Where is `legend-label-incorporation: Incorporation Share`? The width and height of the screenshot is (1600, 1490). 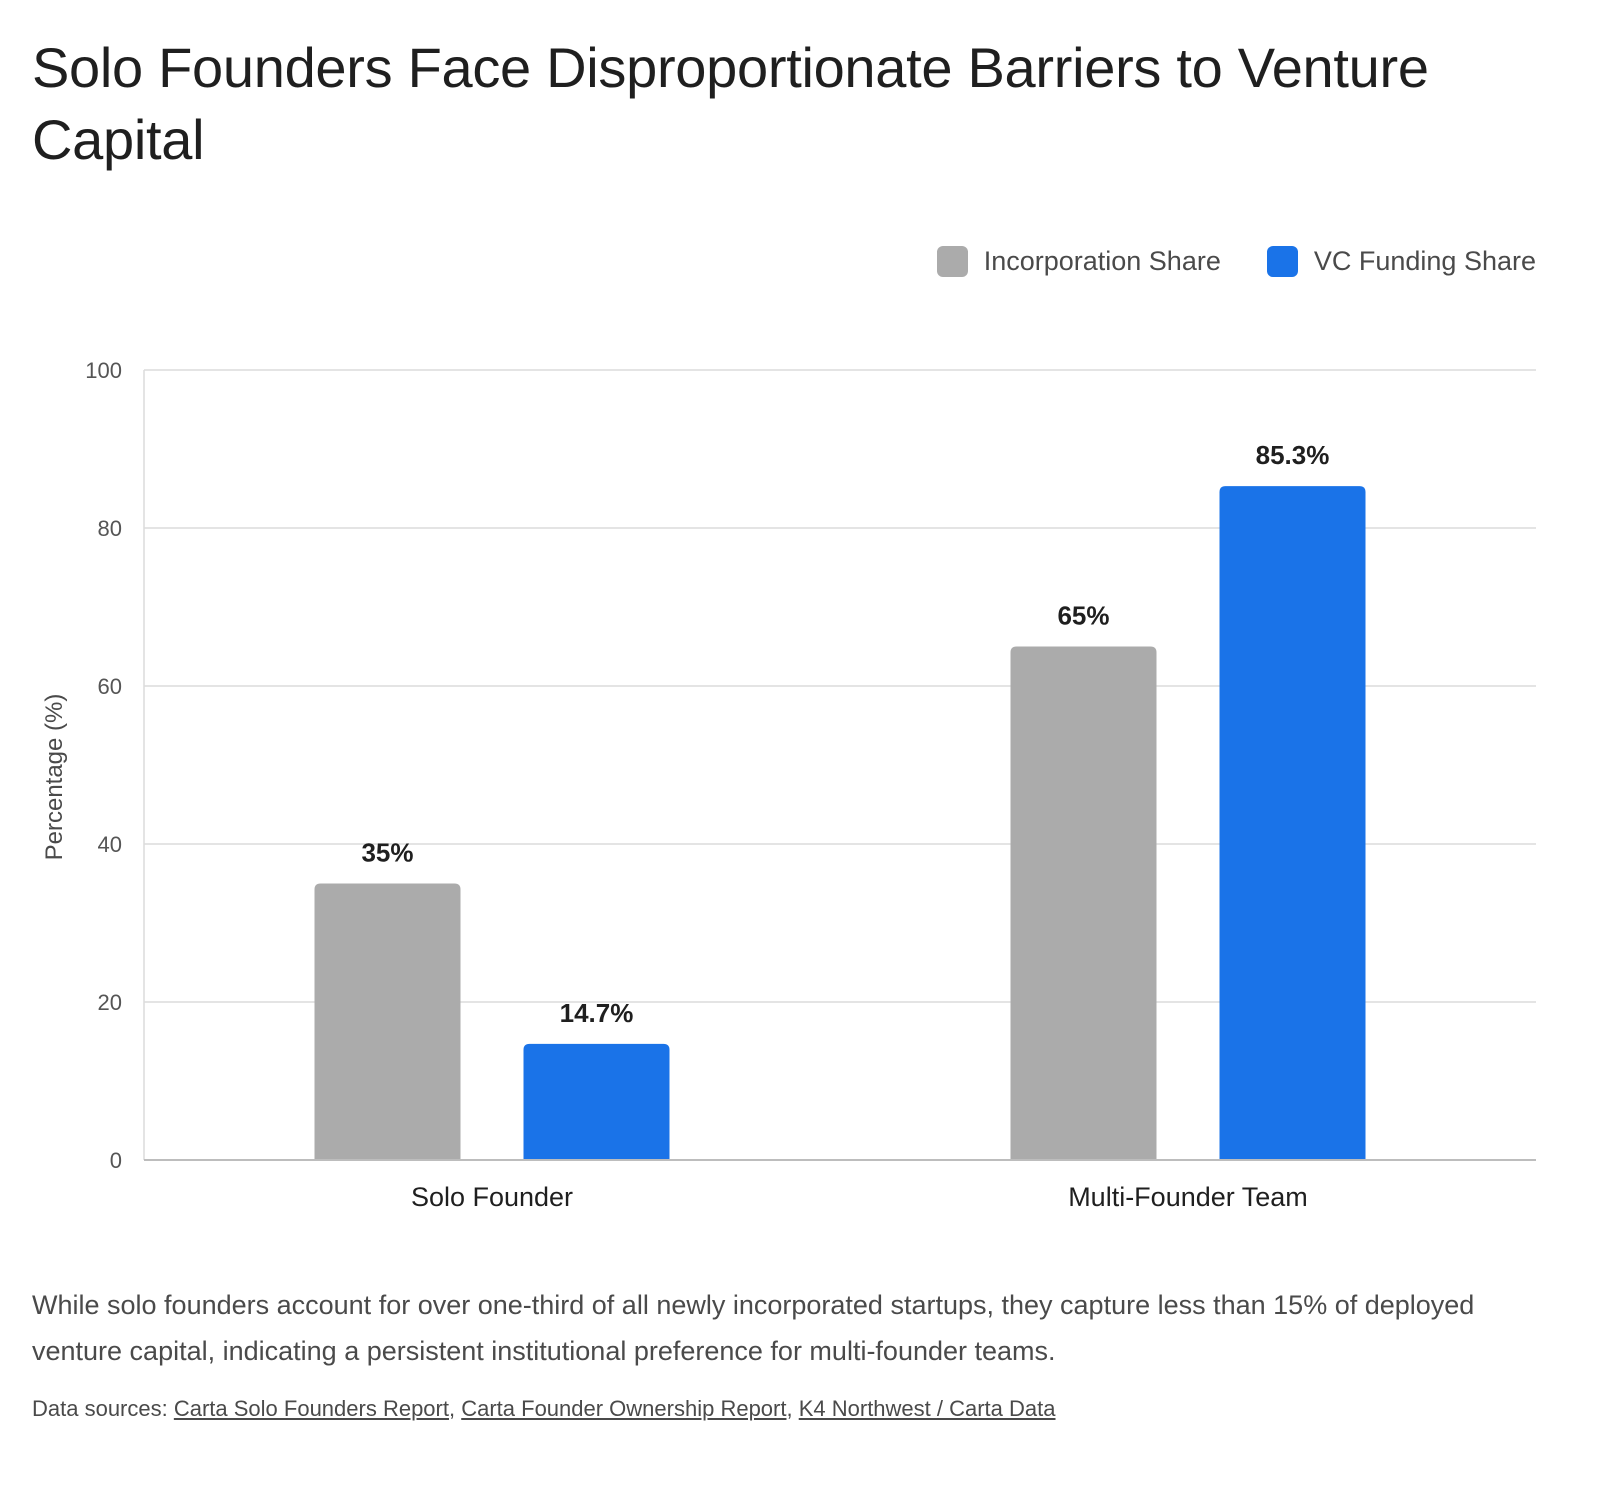
legend-label-incorporation: Incorporation Share is located at coordinates (1102, 261).